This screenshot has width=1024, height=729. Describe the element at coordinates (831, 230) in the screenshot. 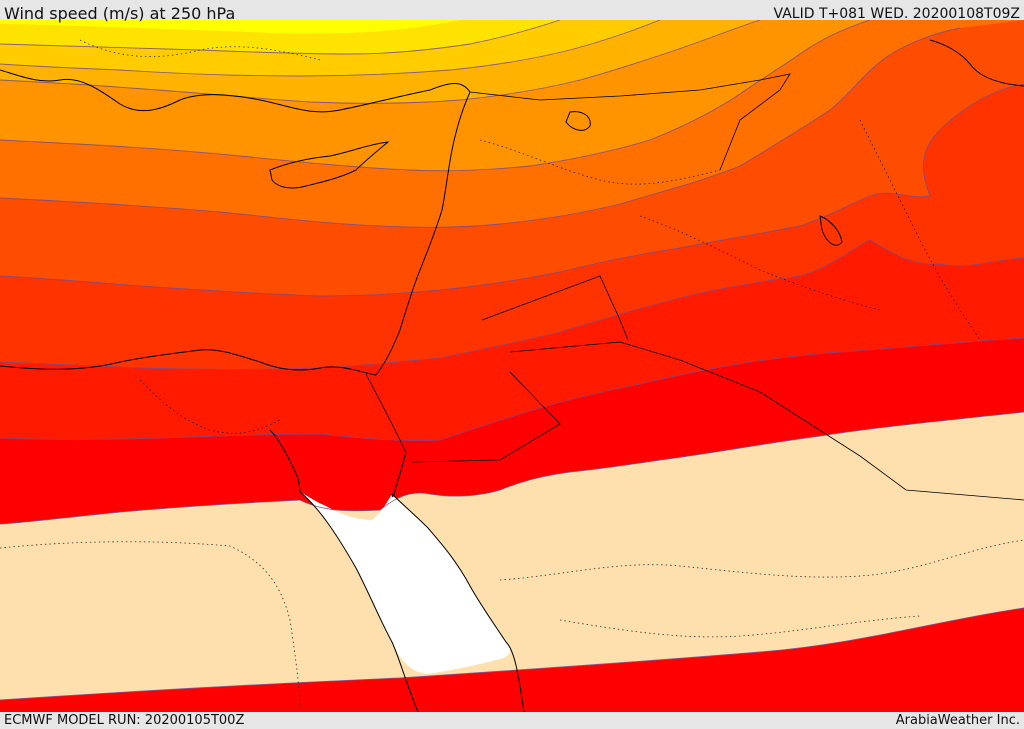

I see `coastline-lake-urmia` at that location.